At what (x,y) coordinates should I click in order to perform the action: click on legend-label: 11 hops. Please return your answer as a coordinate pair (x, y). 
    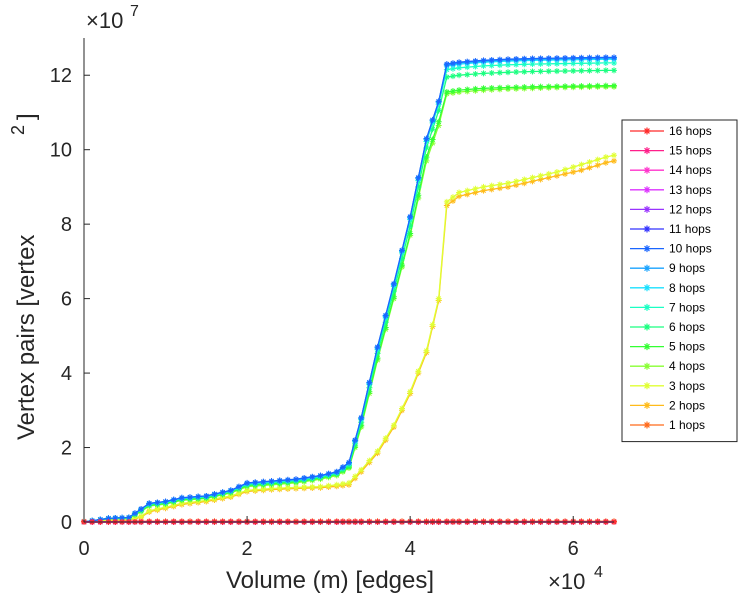
    Looking at the image, I should click on (690, 229).